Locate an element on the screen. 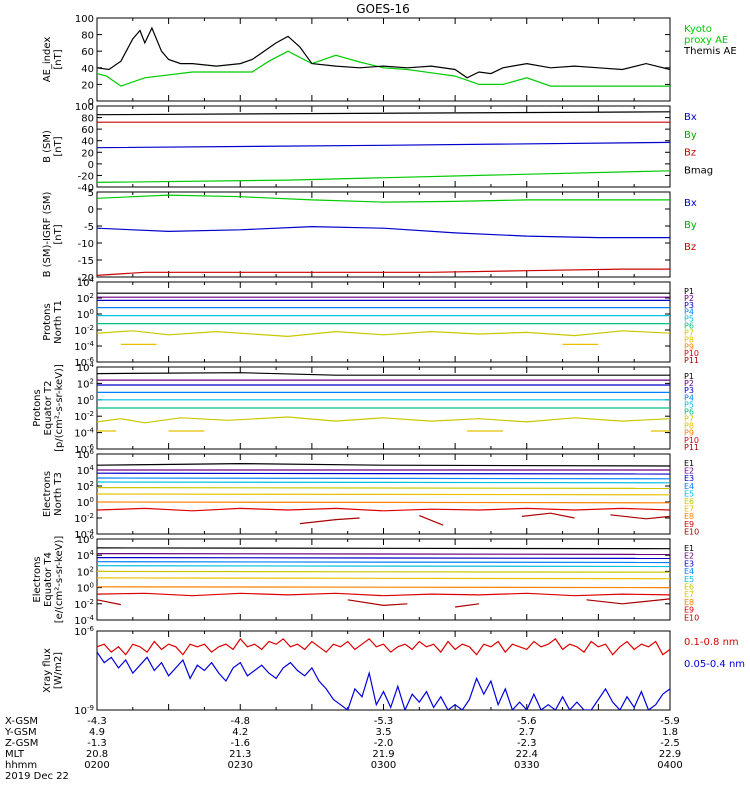 The width and height of the screenshot is (750, 800). ephemeris-row-label: Z-GSM is located at coordinates (21, 743).